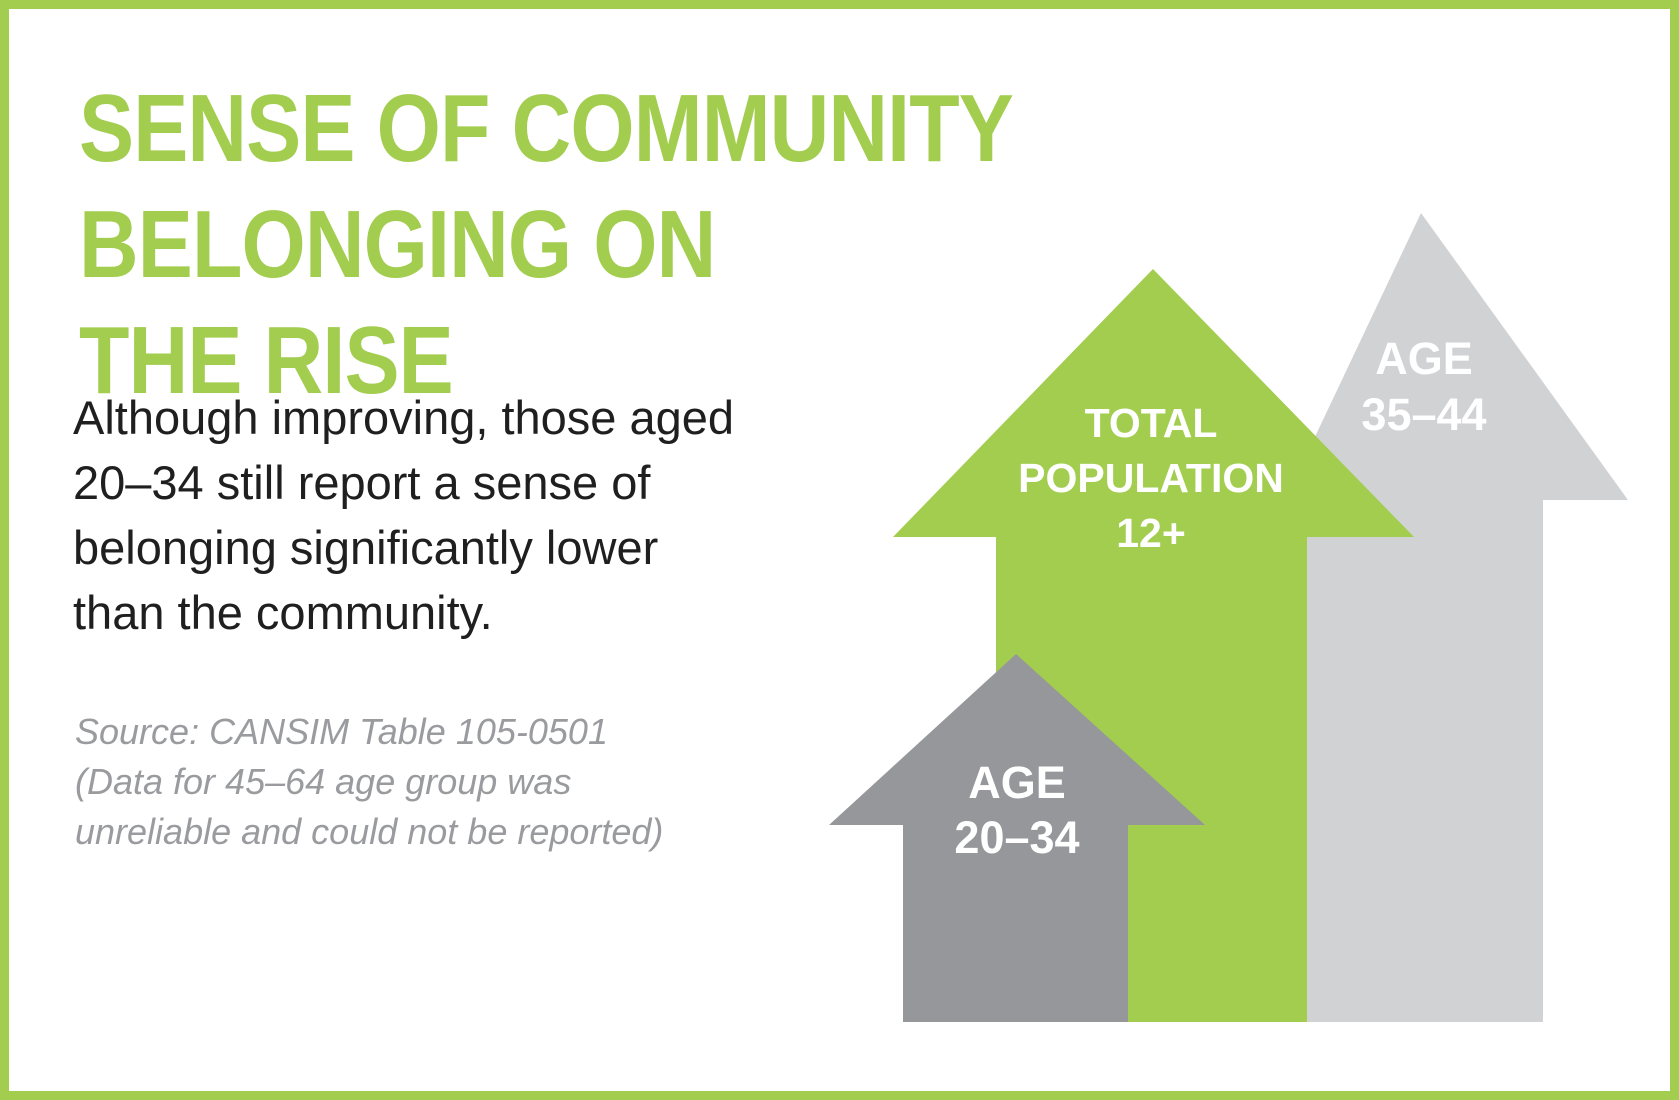  I want to click on summary-line-4: than the community., so click(283, 612).